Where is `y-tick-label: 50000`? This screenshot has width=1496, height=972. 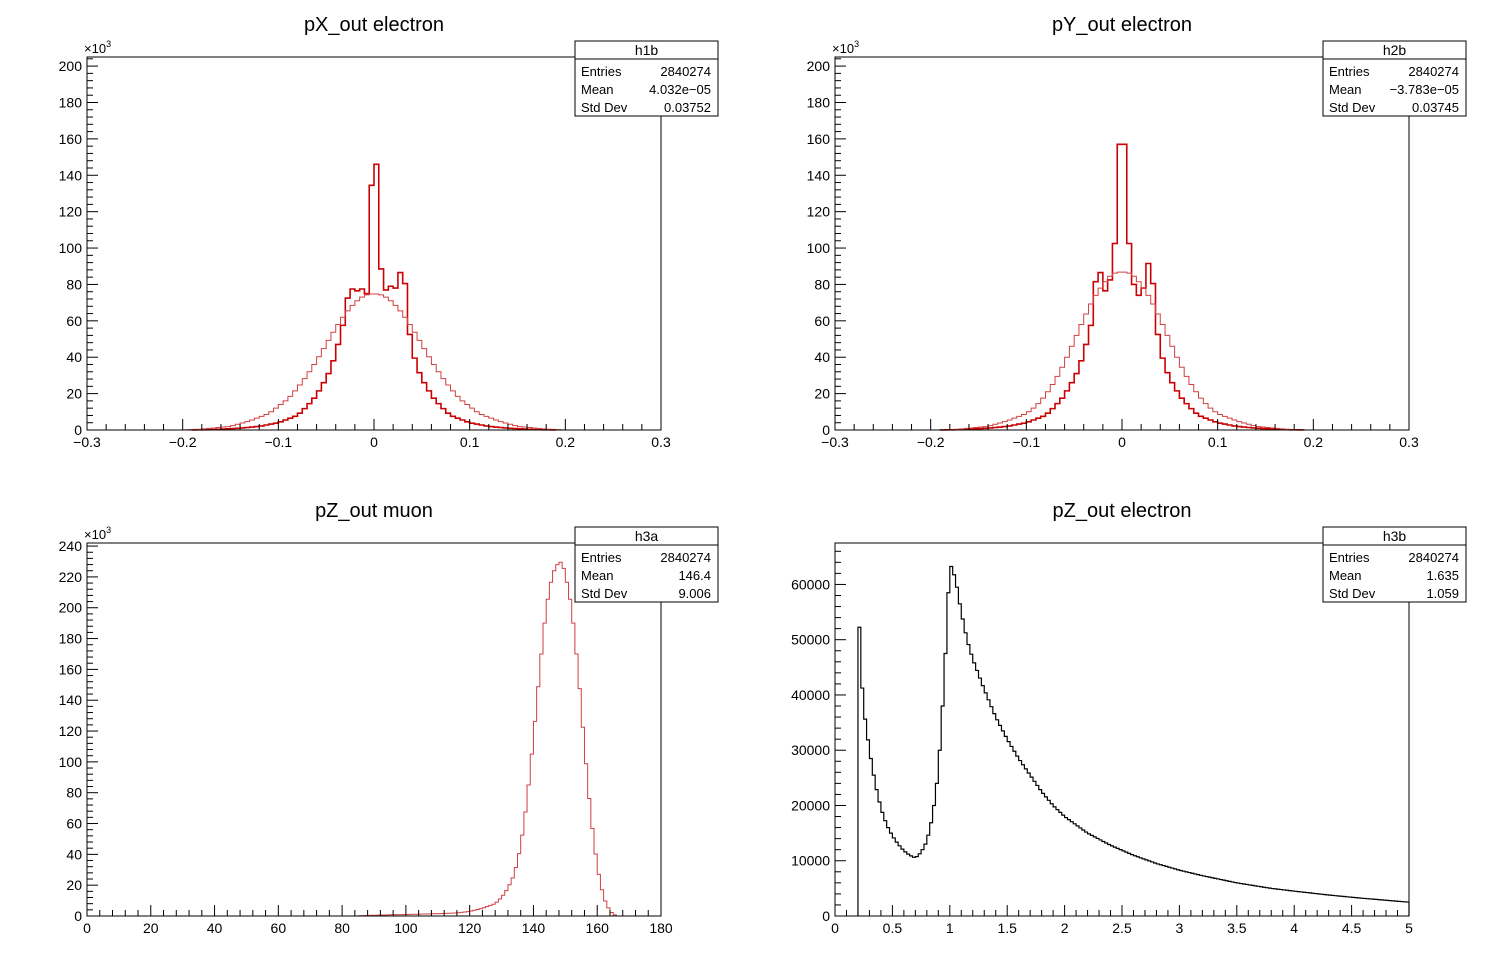
y-tick-label: 50000 is located at coordinates (810, 640).